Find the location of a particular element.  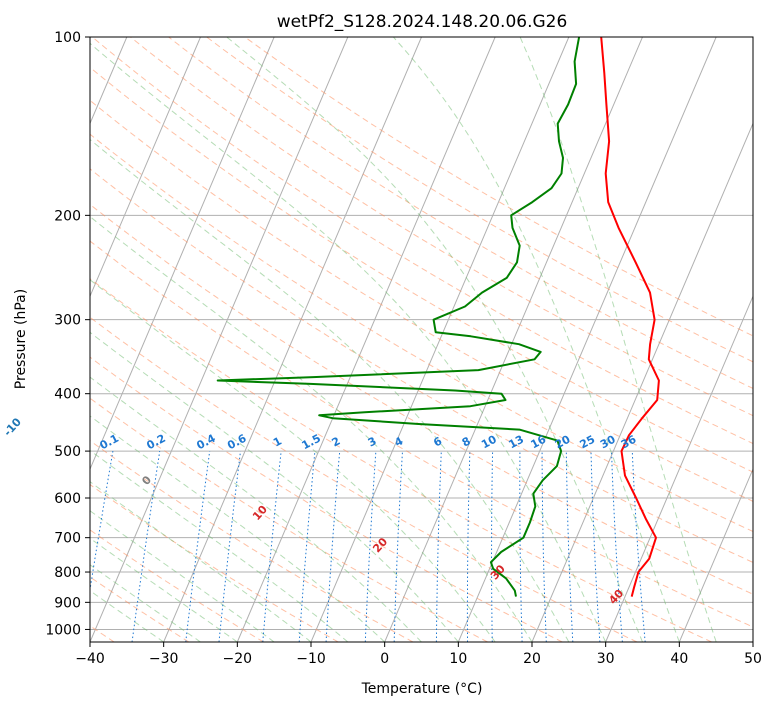

y-axis-title: Pressure (hPa) is located at coordinates (21, 339).